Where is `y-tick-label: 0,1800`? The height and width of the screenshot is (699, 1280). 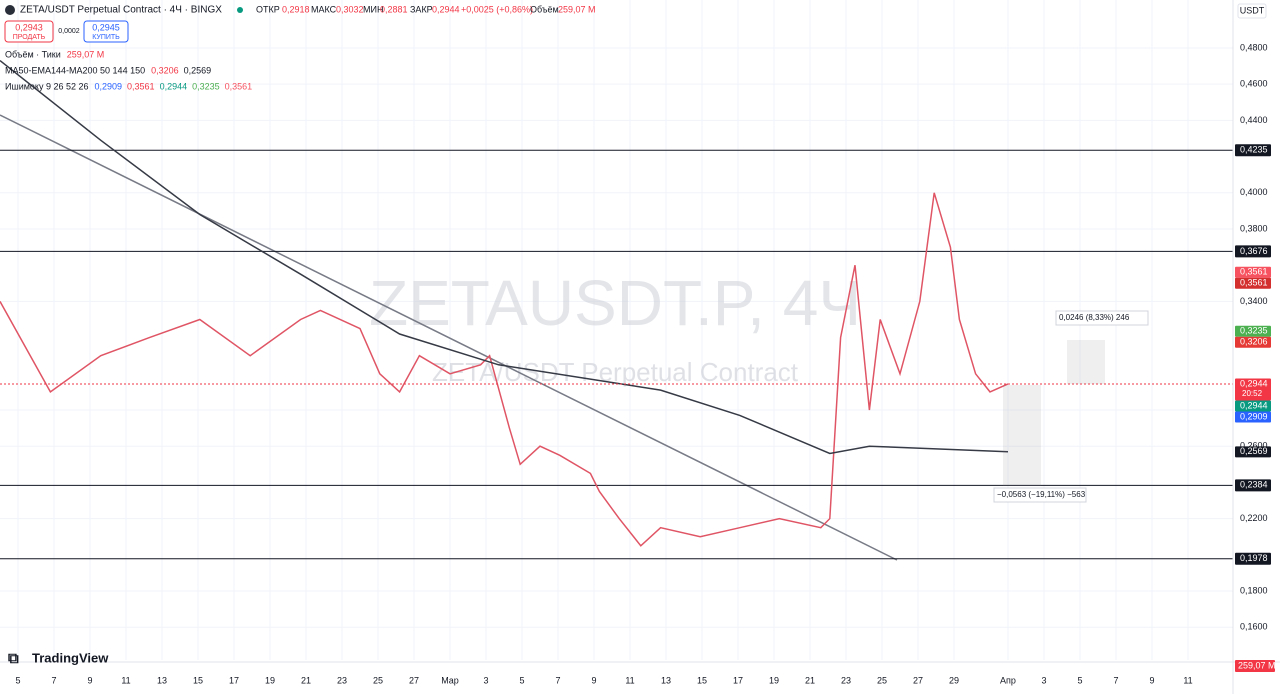 y-tick-label: 0,1800 is located at coordinates (1254, 590).